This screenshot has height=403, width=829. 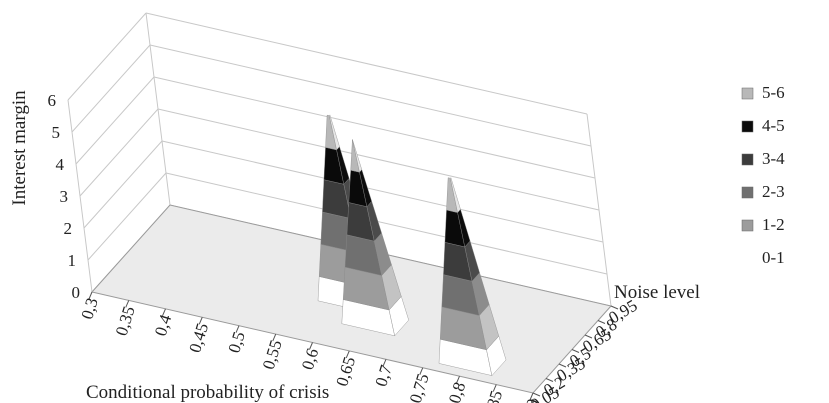 What do you see at coordinates (763, 175) in the screenshot?
I see `legend: 5-6 4-5 3-4 2-3 1-2 0-1` at bounding box center [763, 175].